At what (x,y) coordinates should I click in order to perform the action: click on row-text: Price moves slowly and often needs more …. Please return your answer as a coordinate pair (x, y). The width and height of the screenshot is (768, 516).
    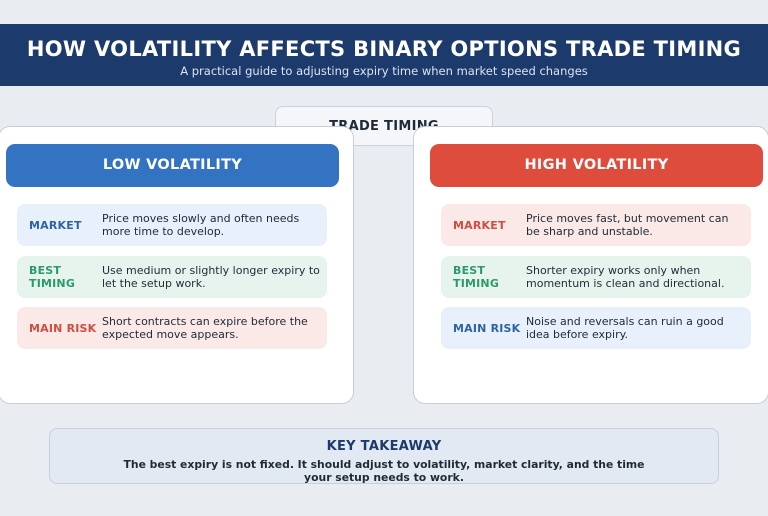
    Looking at the image, I should click on (201, 225).